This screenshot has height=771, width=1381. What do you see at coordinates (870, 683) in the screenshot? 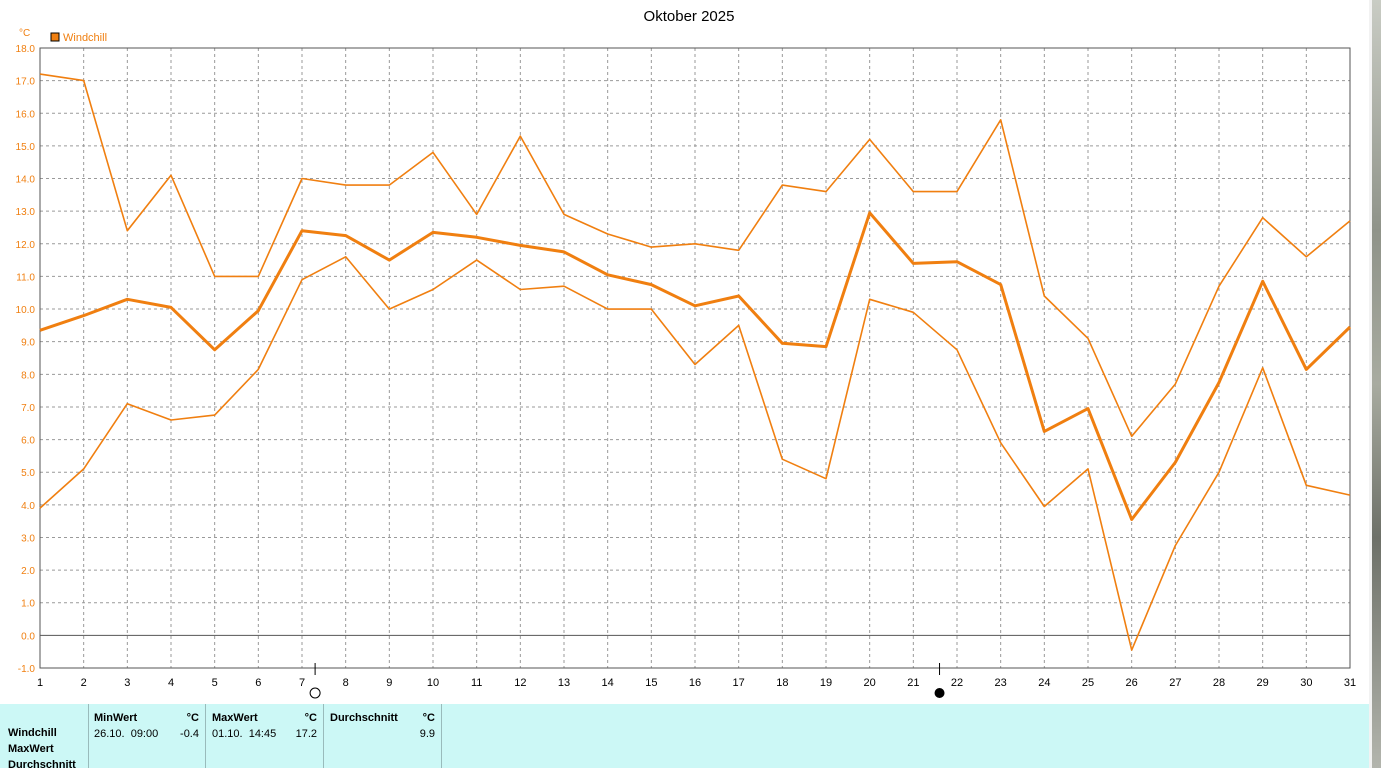
I see `x-tick-label: 20` at bounding box center [870, 683].